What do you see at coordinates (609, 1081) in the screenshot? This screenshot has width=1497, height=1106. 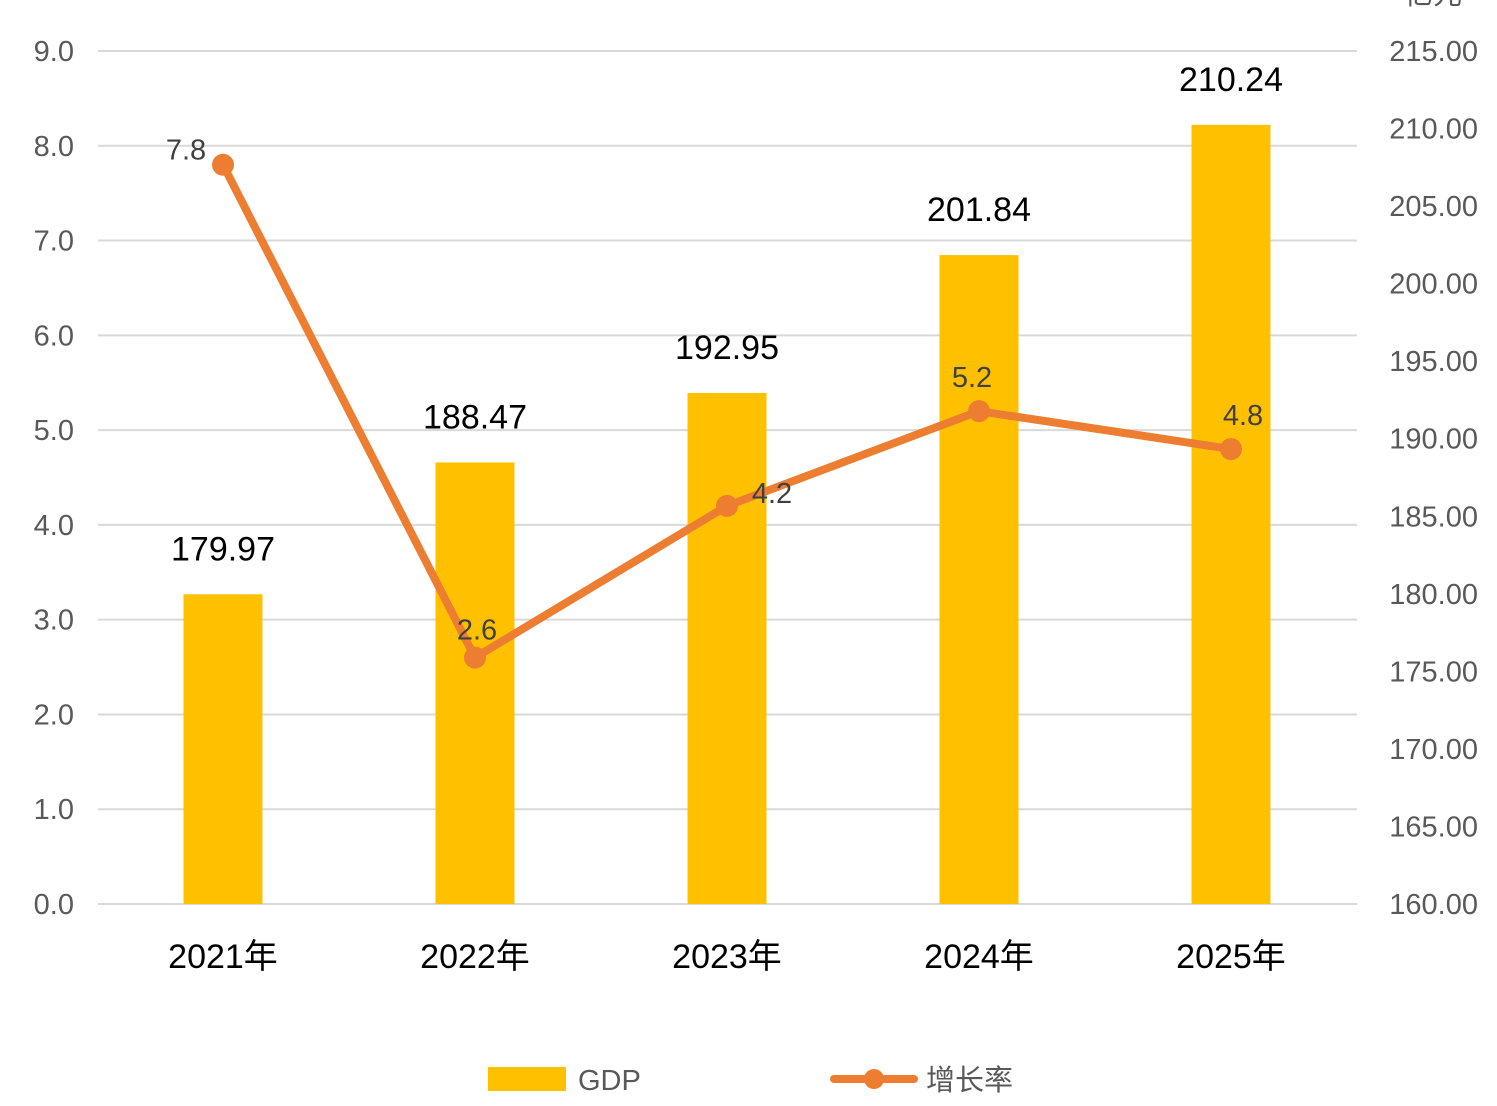 I see `legend-gdp-label: GDP` at bounding box center [609, 1081].